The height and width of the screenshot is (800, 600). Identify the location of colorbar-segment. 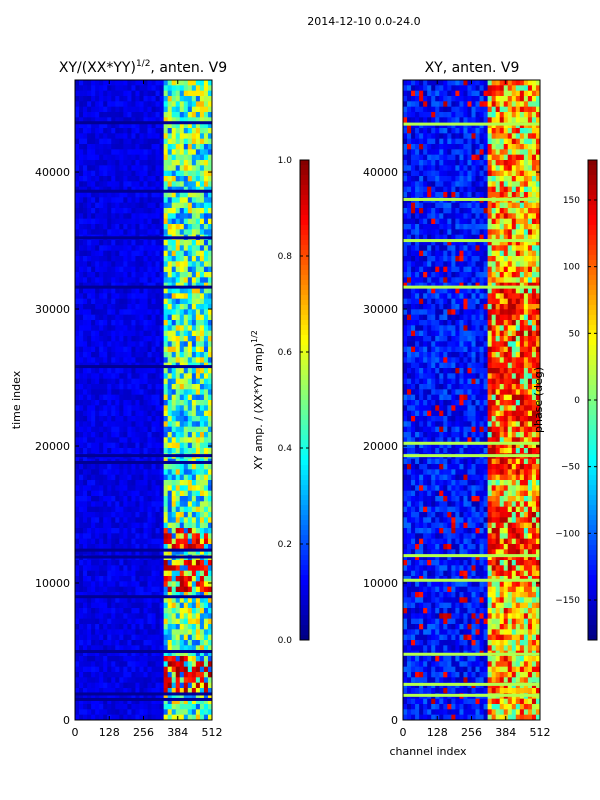
(304, 493).